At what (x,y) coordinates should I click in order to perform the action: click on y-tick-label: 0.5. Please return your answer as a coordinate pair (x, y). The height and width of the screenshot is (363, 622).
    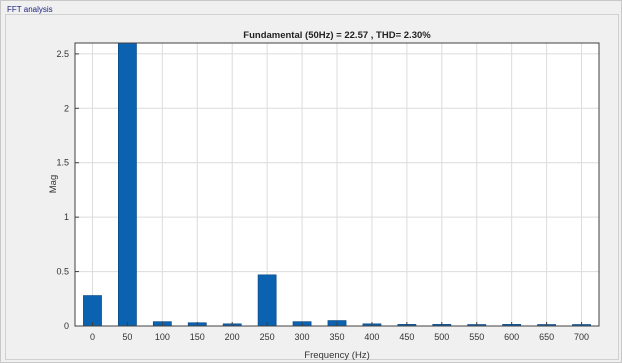
    Looking at the image, I should click on (62, 272).